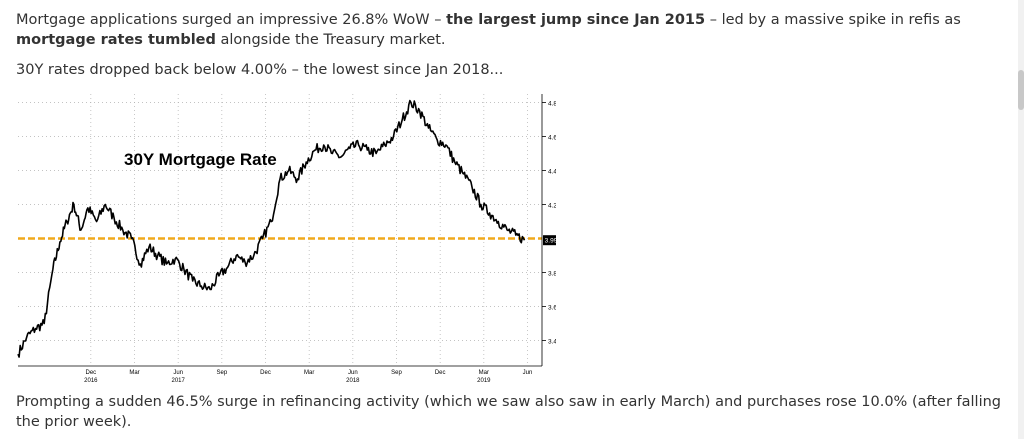 This screenshot has width=1024, height=439. What do you see at coordinates (552, 172) in the screenshot?
I see `y-tick-label: 4.40` at bounding box center [552, 172].